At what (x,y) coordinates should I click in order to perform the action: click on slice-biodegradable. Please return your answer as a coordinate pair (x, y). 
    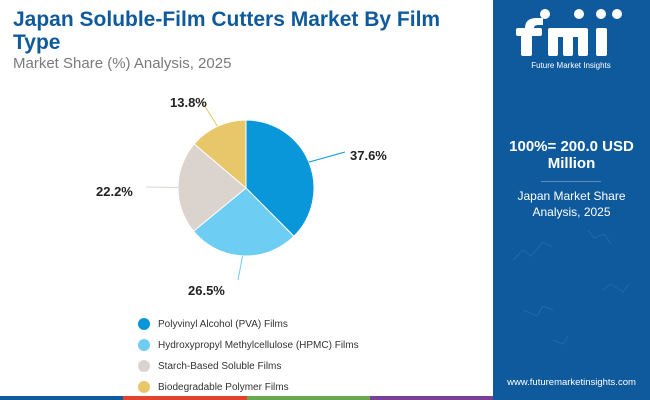
    Looking at the image, I should click on (220, 154).